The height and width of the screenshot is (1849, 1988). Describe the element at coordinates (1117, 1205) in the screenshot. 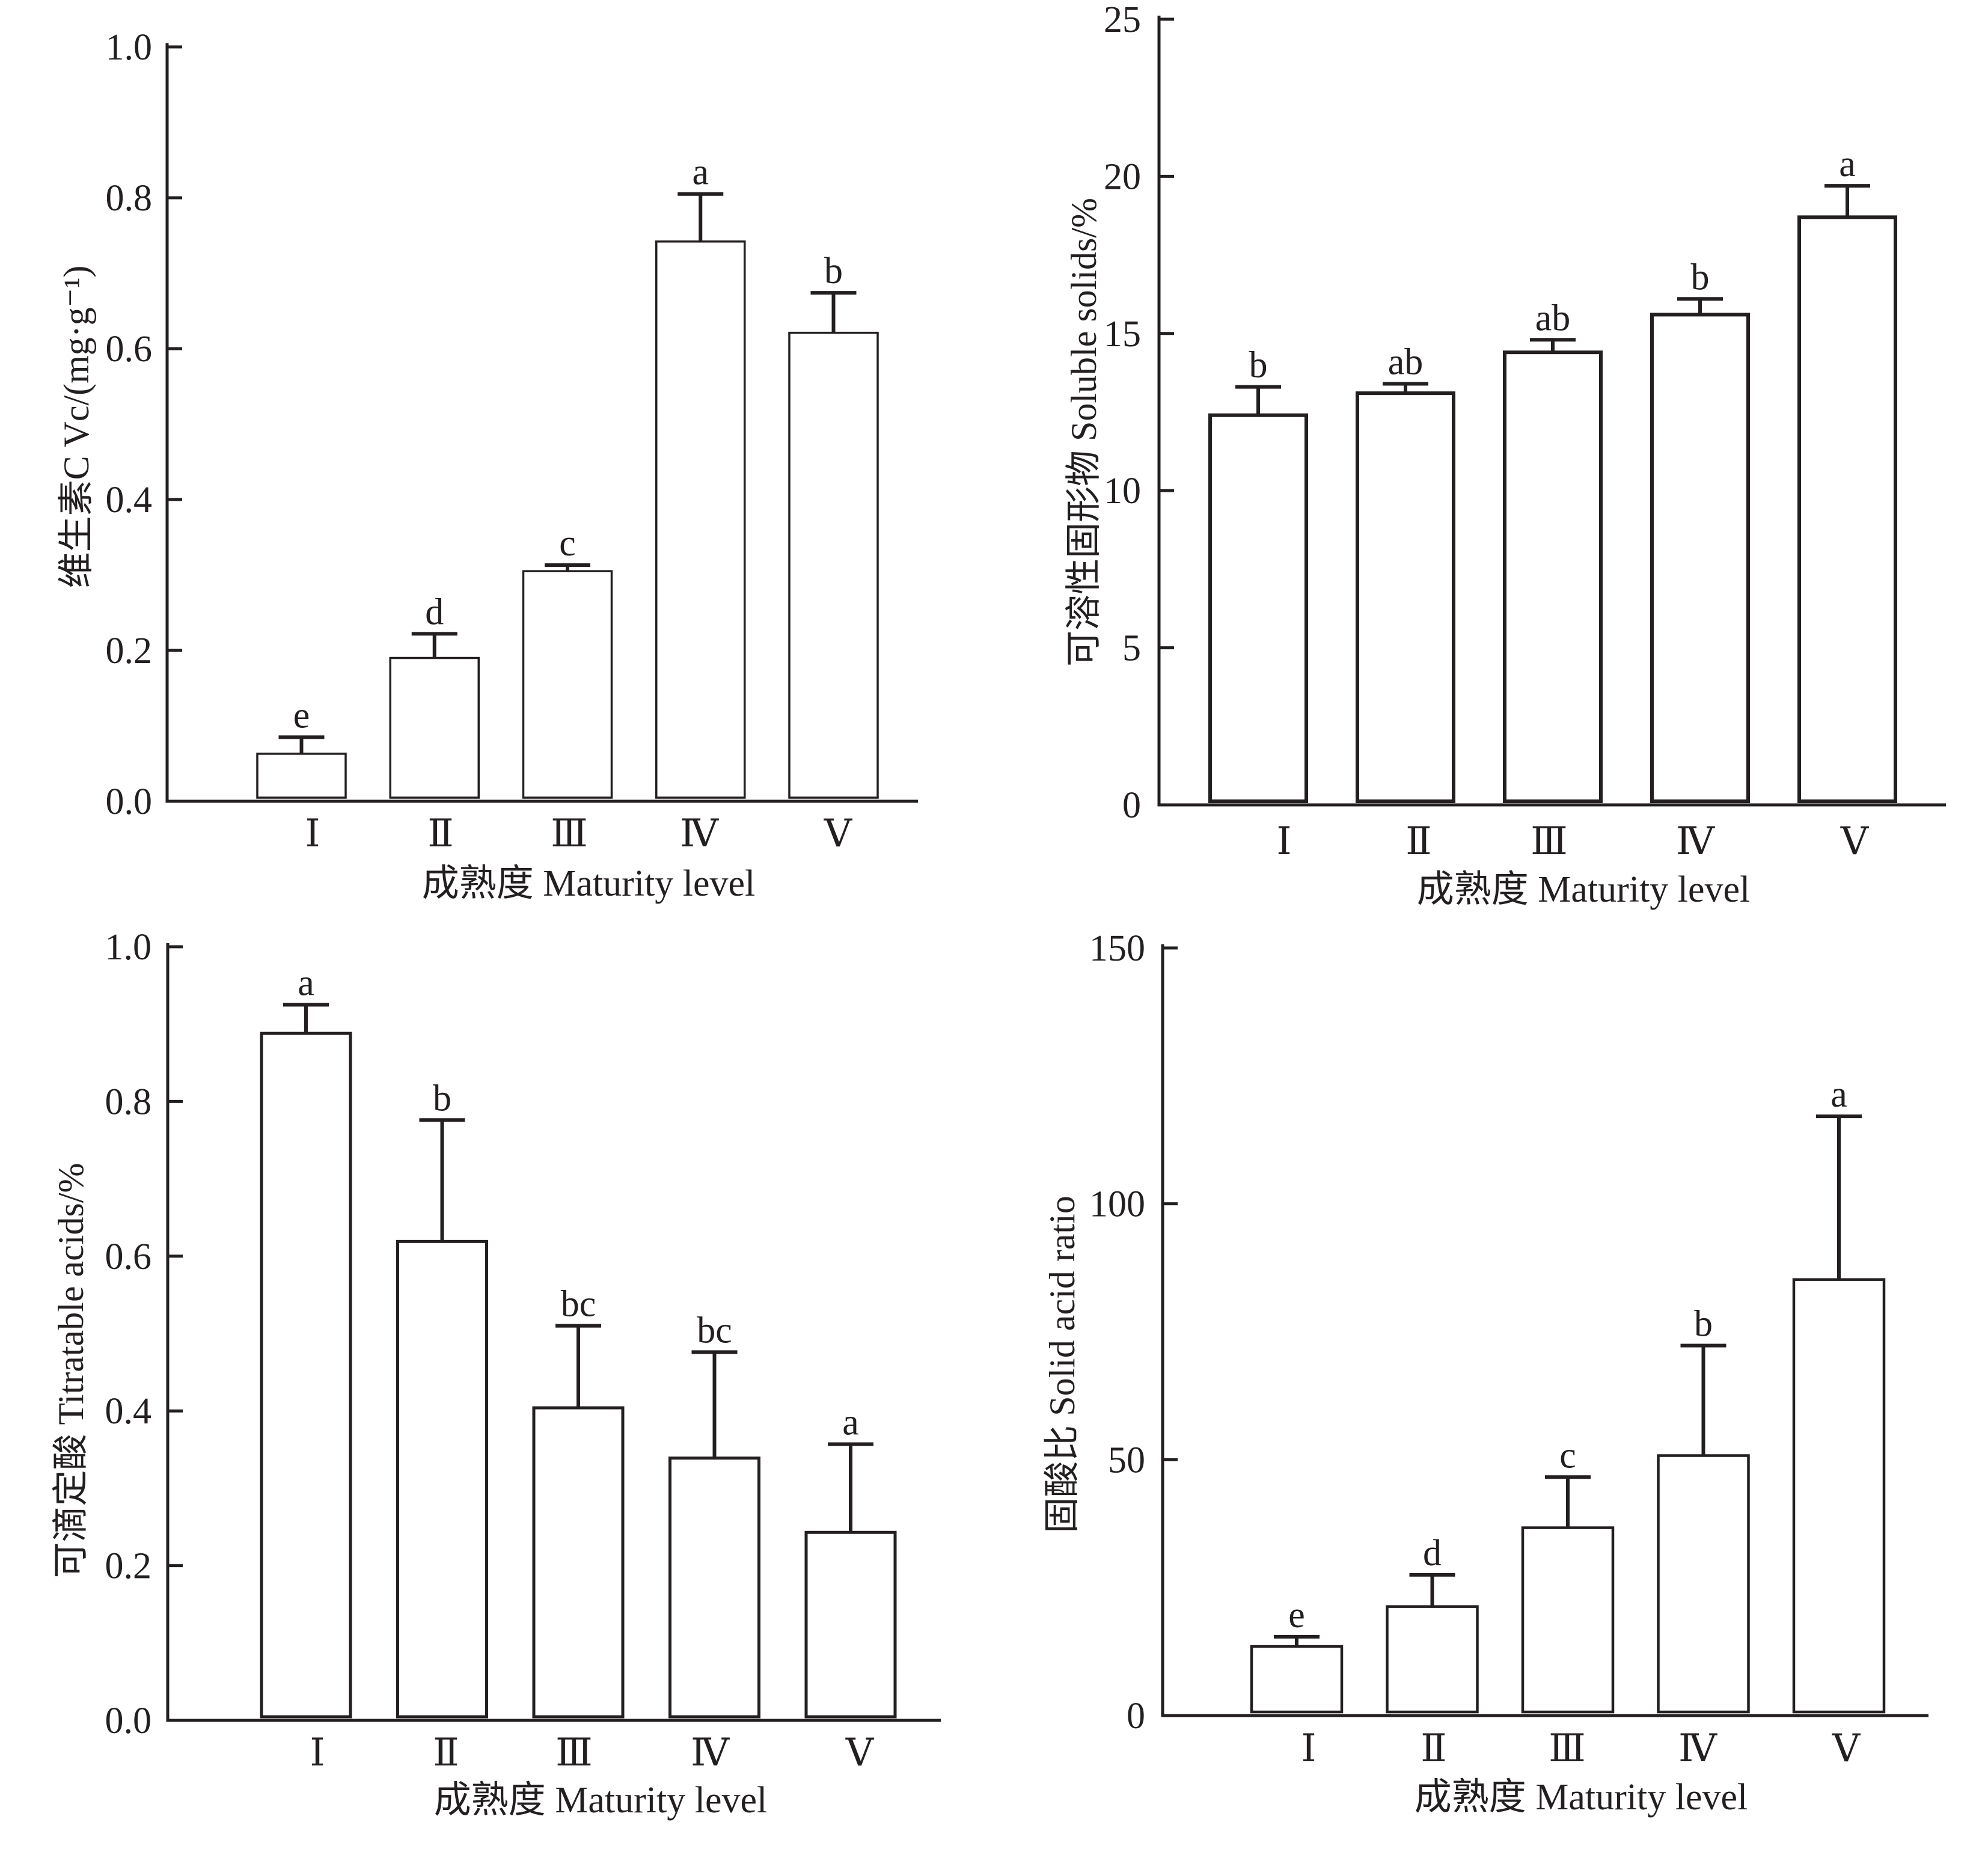

I see `y-tick-label: 100` at that location.